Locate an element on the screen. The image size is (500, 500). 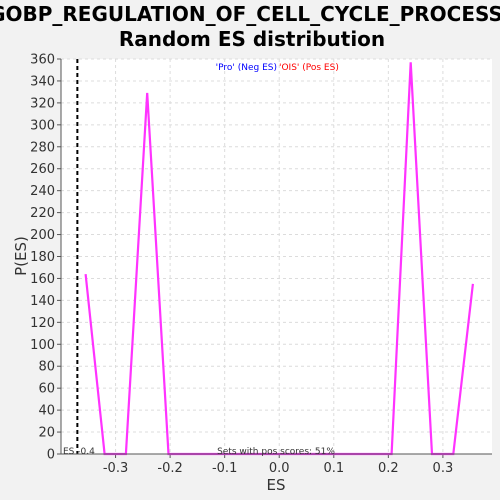
y-axis-label: P(ES) is located at coordinates (21, 256).